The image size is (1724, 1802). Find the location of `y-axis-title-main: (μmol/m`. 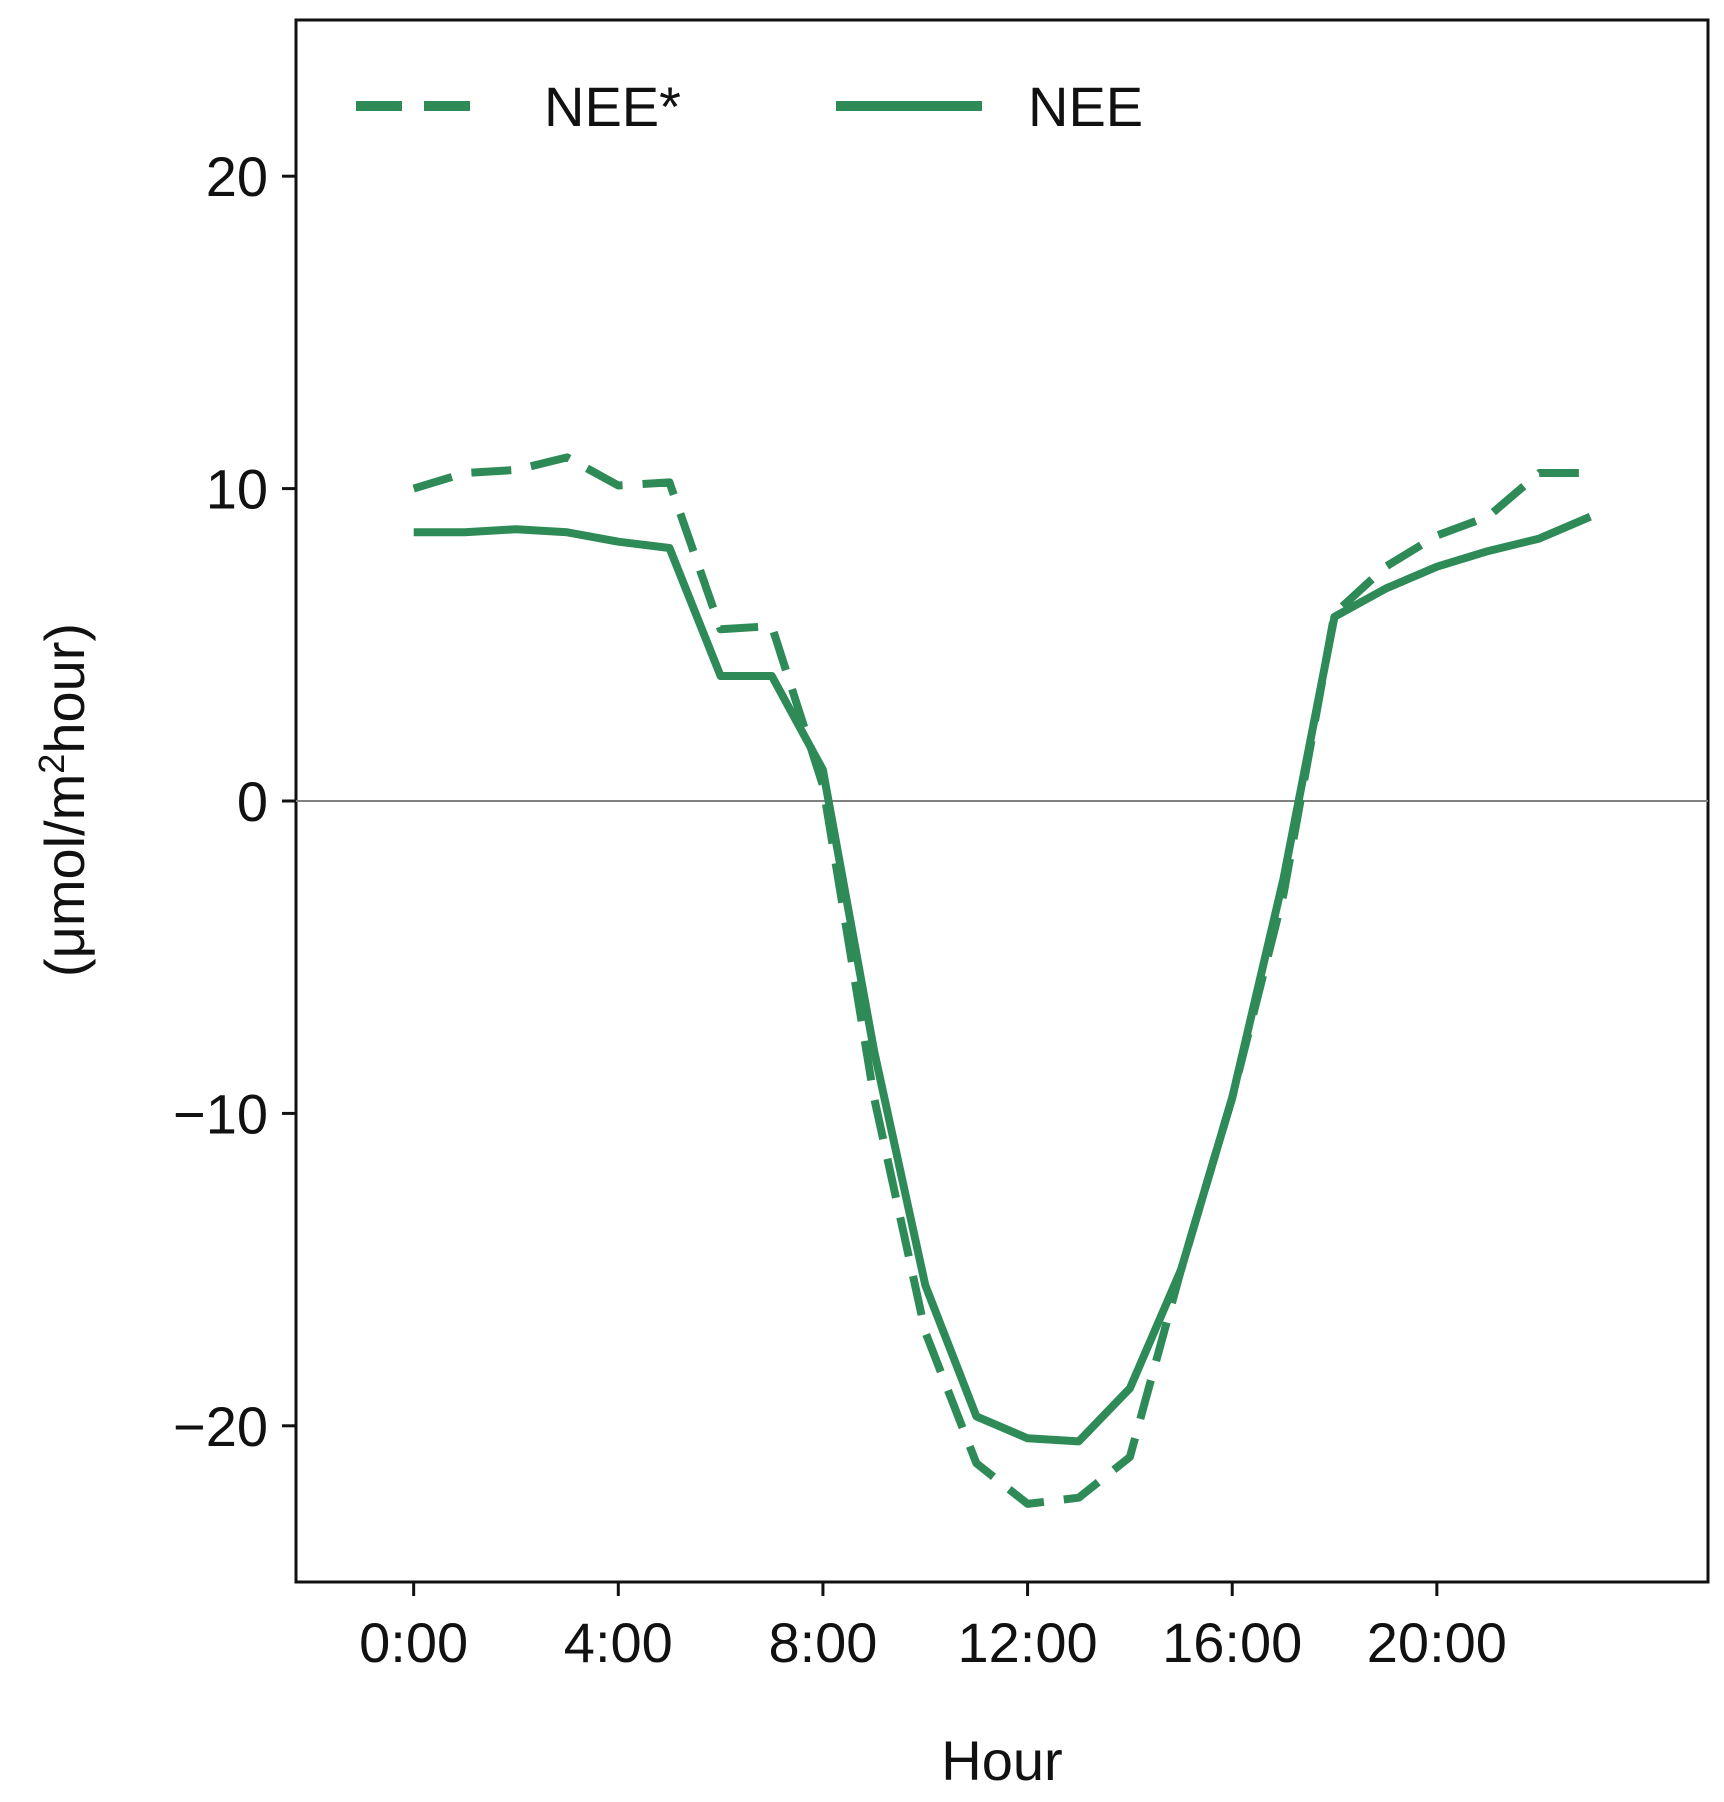

y-axis-title-main: (μmol/m is located at coordinates (64, 875).